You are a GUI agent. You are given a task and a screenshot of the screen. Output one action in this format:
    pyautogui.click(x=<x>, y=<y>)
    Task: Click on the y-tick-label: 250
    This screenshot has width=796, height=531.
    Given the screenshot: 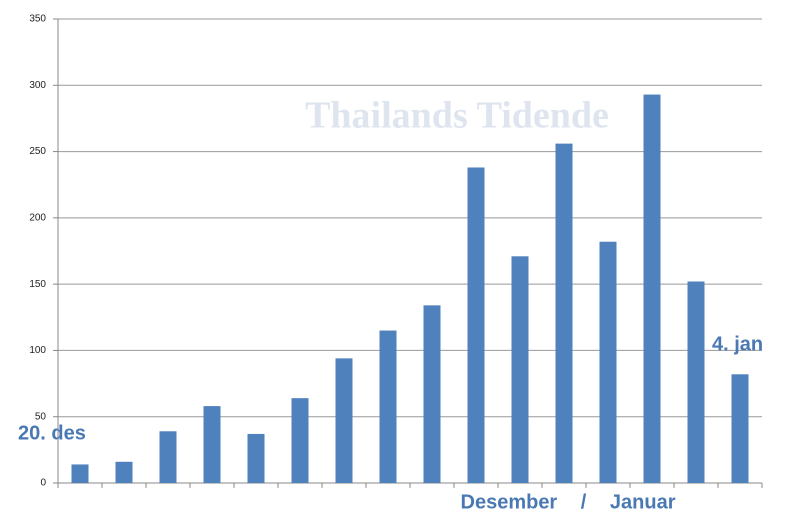 What is the action you would take?
    pyautogui.click(x=37, y=151)
    